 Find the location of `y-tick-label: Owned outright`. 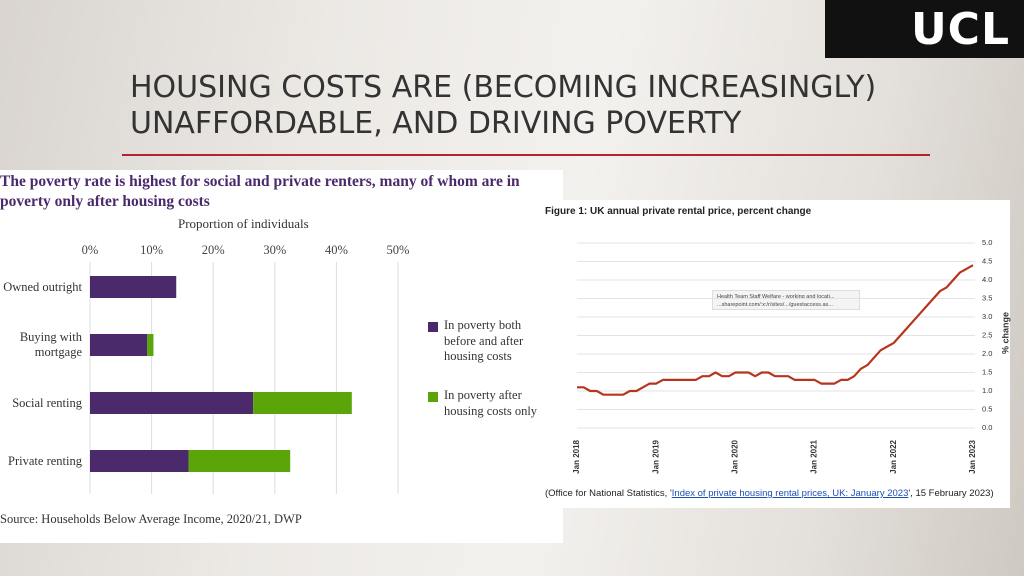

y-tick-label: Owned outright is located at coordinates (42, 286).